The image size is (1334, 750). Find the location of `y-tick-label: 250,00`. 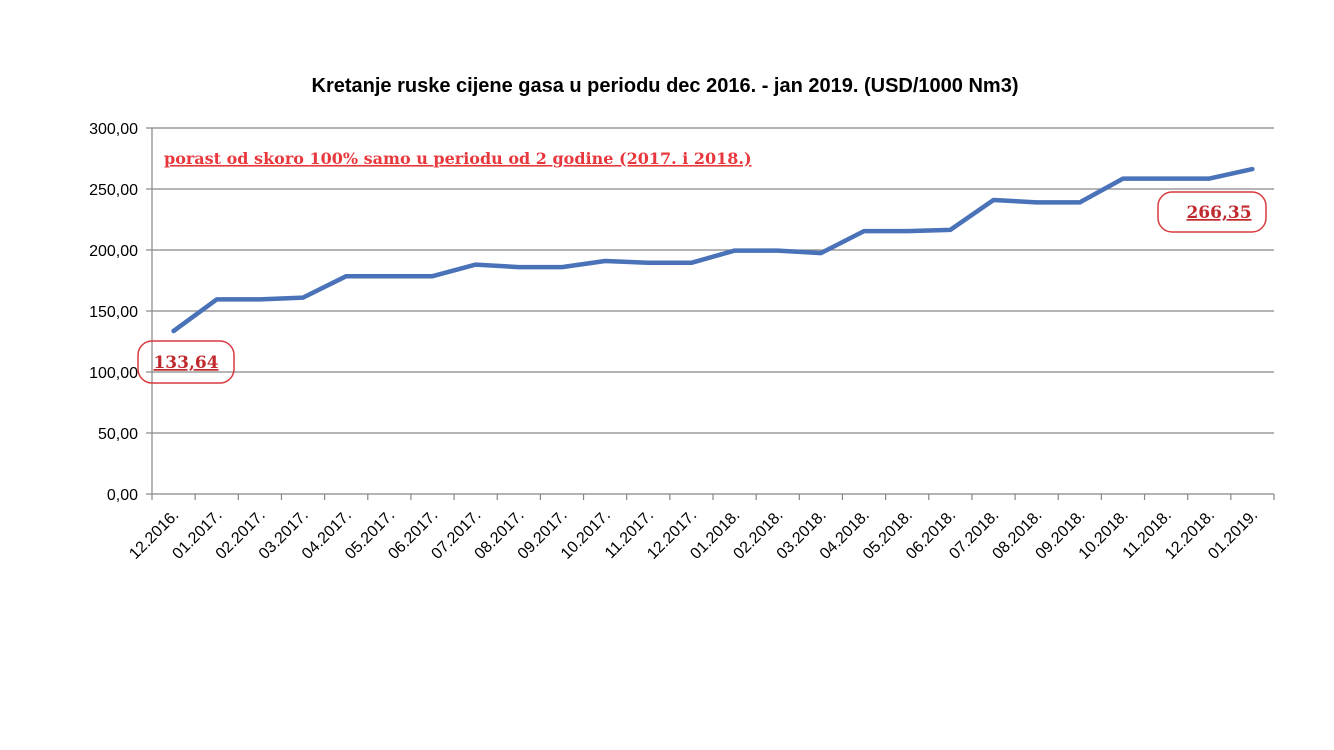

y-tick-label: 250,00 is located at coordinates (113, 190).